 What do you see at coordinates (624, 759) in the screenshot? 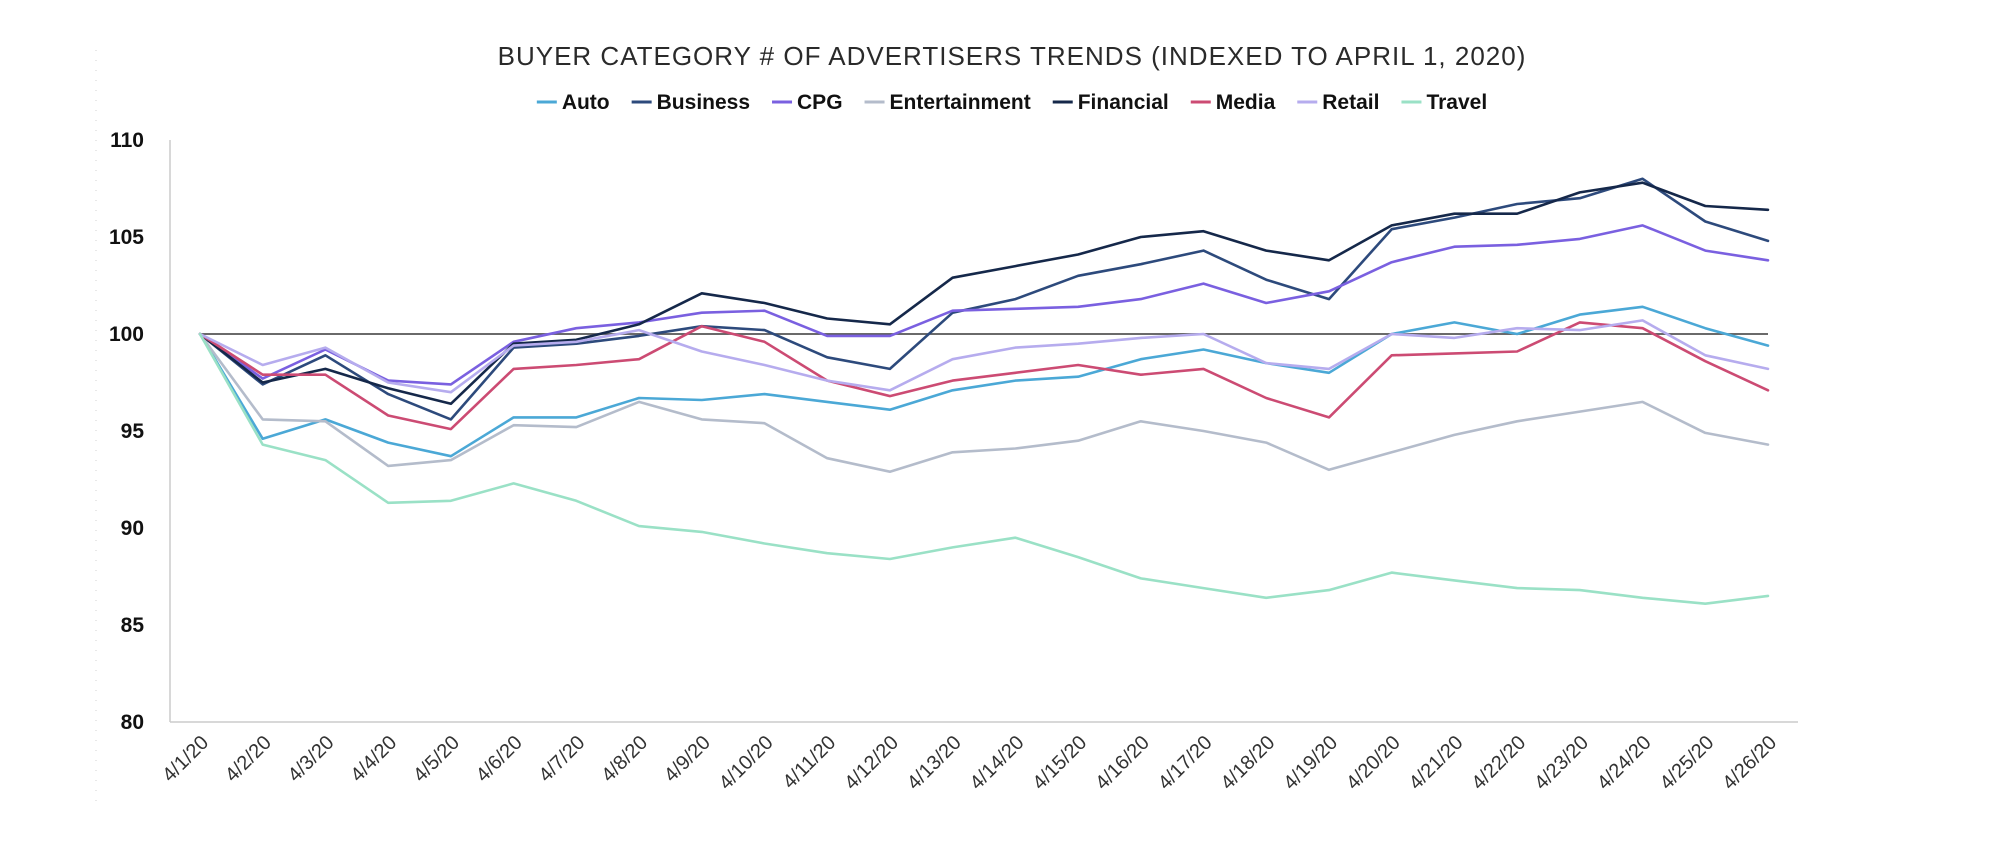
I see `x-tick-label: 4/8/20` at bounding box center [624, 759].